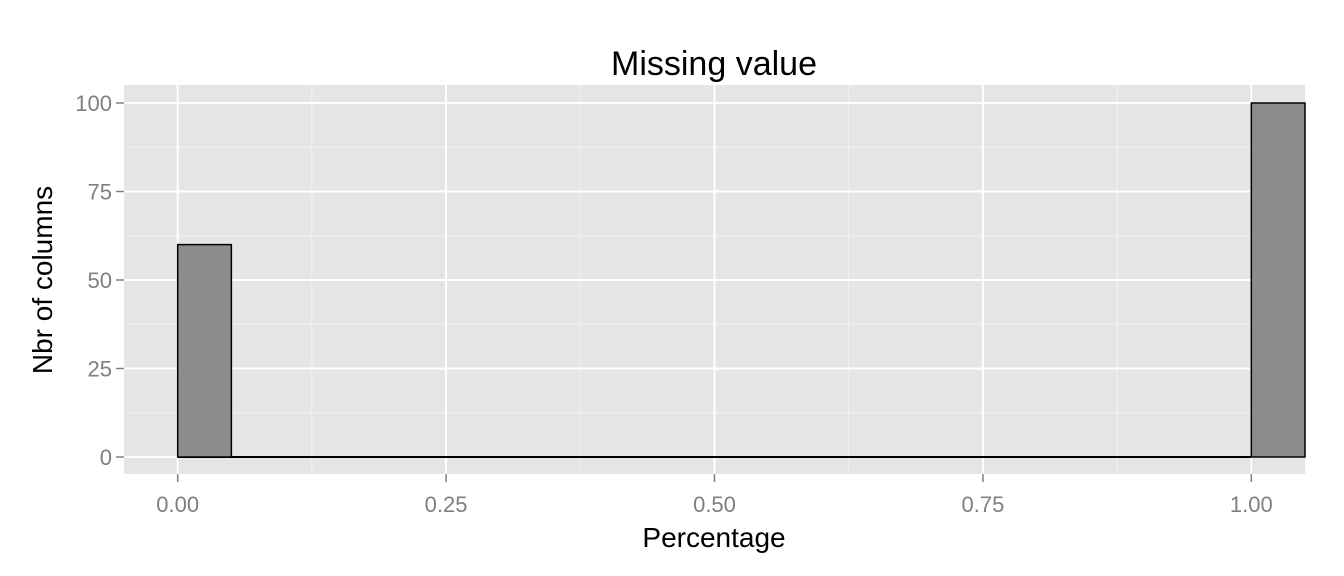 This screenshot has width=1344, height=576. I want to click on x-tick-label: 0.50, so click(714, 504).